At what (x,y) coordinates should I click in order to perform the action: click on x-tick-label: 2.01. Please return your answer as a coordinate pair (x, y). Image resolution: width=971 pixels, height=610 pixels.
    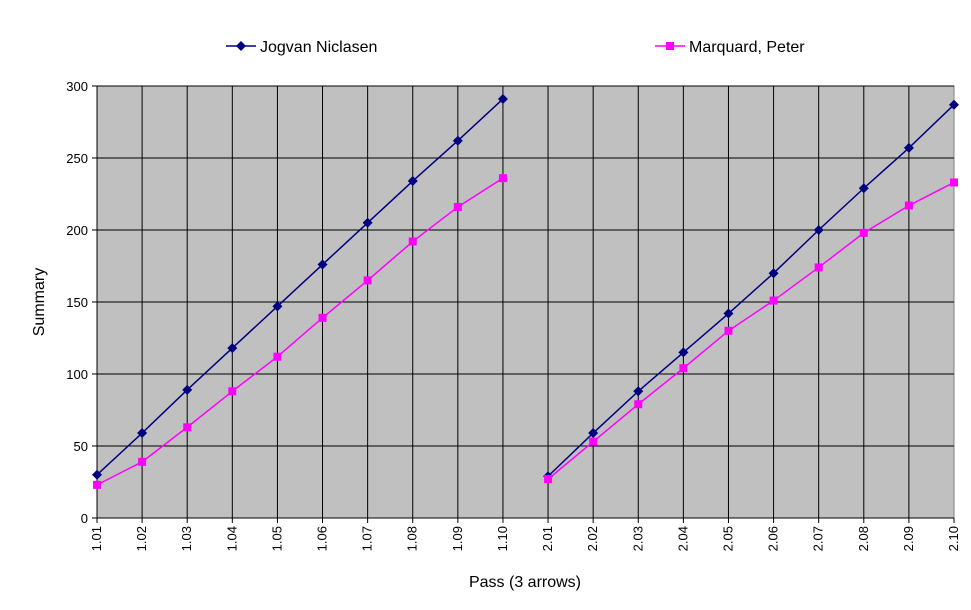
    Looking at the image, I should click on (547, 538).